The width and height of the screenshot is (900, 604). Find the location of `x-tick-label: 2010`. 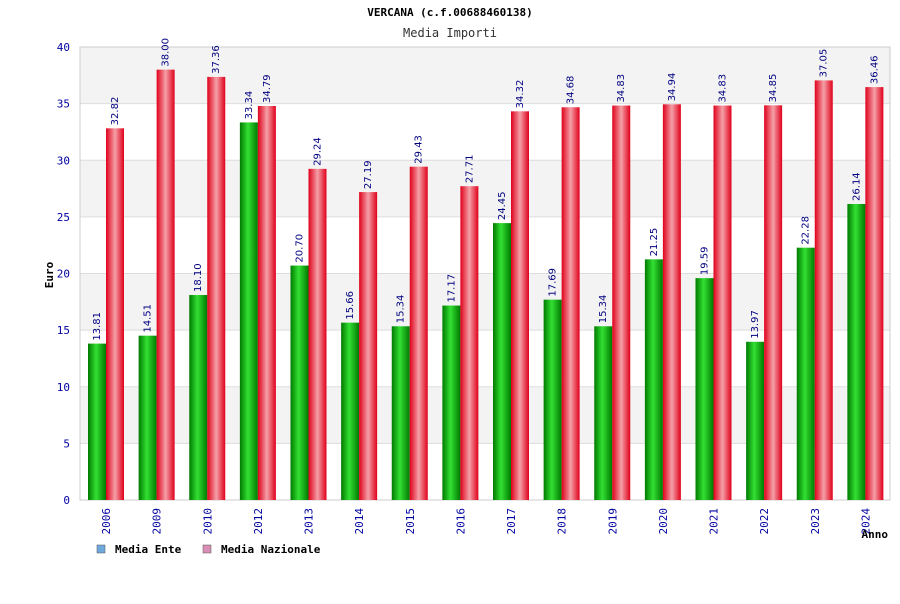

x-tick-label: 2010 is located at coordinates (207, 521).